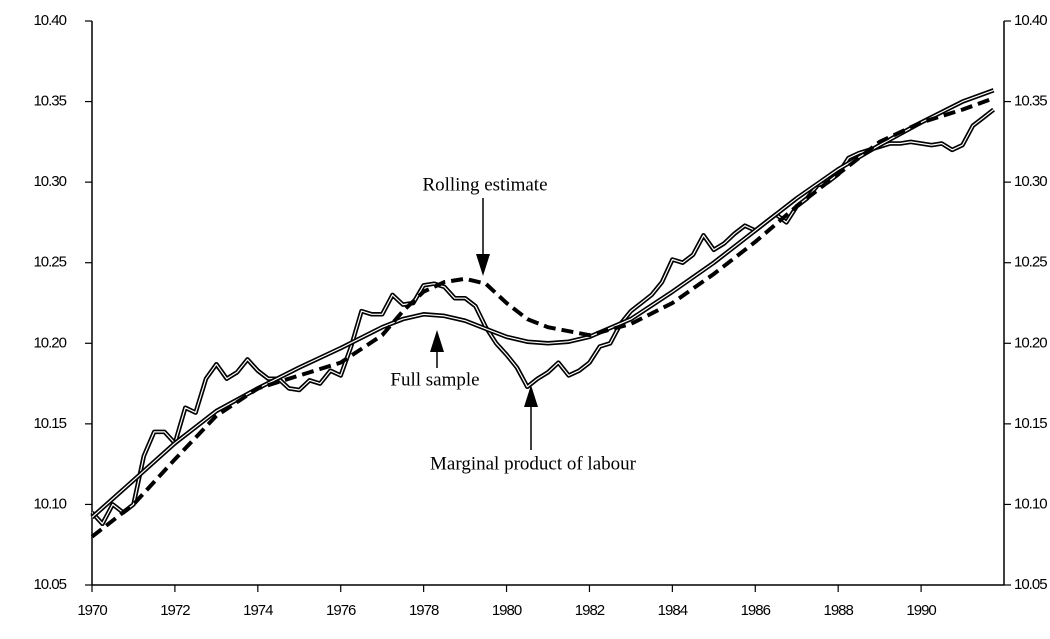 The width and height of the screenshot is (1050, 639). Describe the element at coordinates (341, 610) in the screenshot. I see `x-tick-label: 1976` at that location.